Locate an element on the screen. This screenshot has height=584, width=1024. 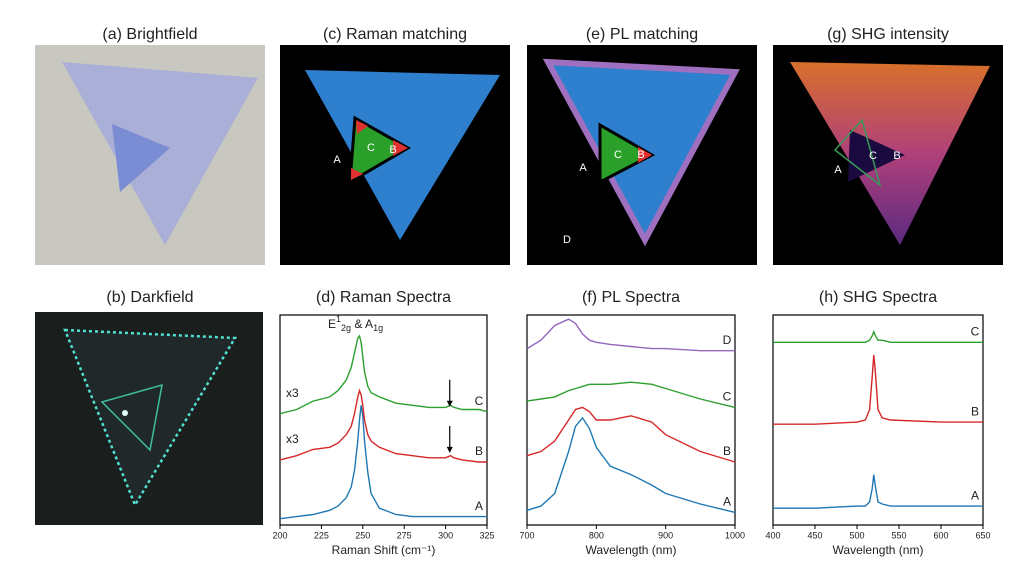
peak-label: E12g & A1g is located at coordinates (355, 323).